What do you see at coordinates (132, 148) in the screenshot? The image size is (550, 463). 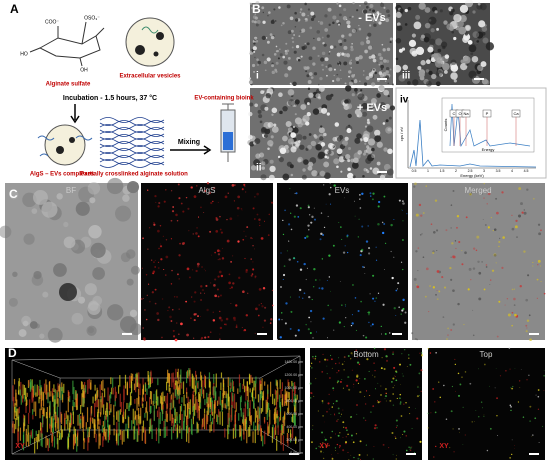 I see `strand` at bounding box center [132, 148].